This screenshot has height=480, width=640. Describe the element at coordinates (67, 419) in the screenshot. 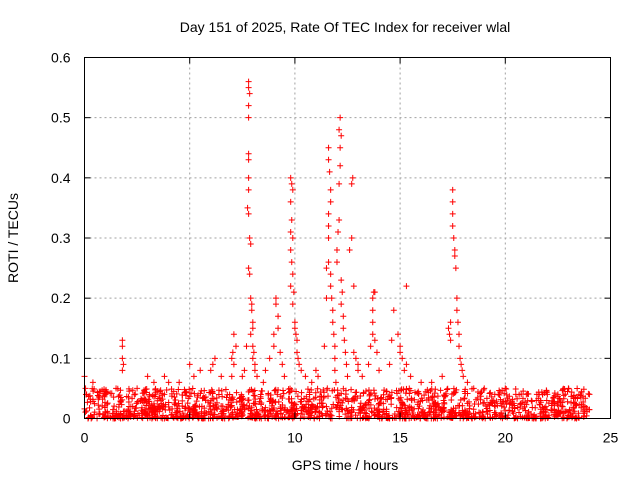

I see `y-tick-label: 0` at that location.